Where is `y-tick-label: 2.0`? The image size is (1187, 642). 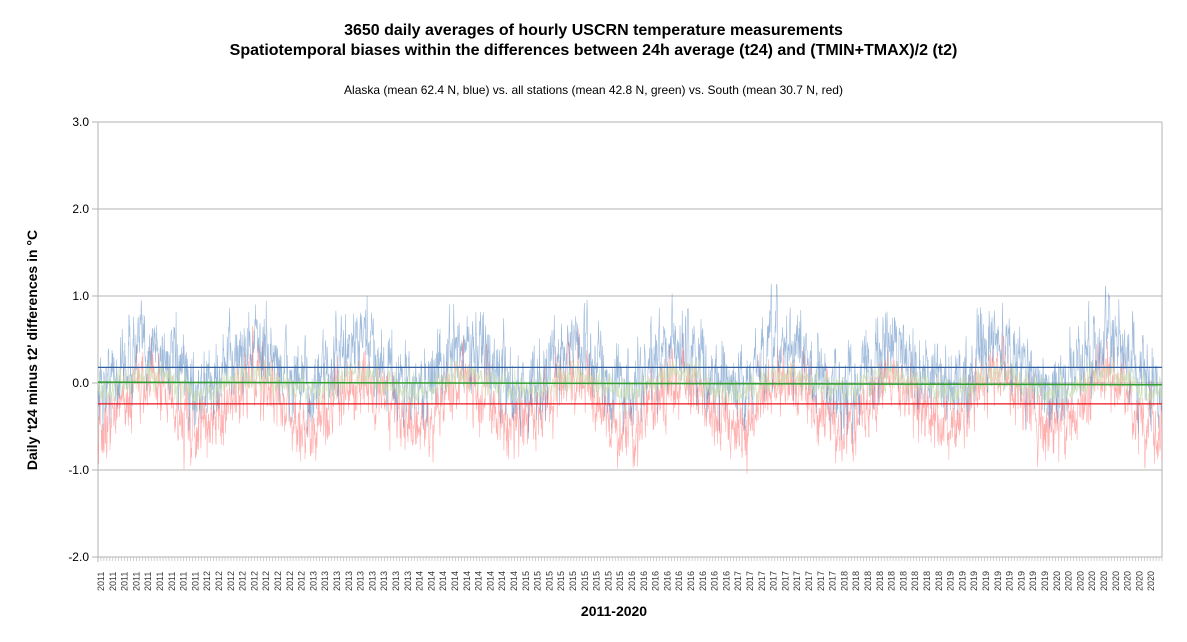 y-tick-label: 2.0 is located at coordinates (80, 209).